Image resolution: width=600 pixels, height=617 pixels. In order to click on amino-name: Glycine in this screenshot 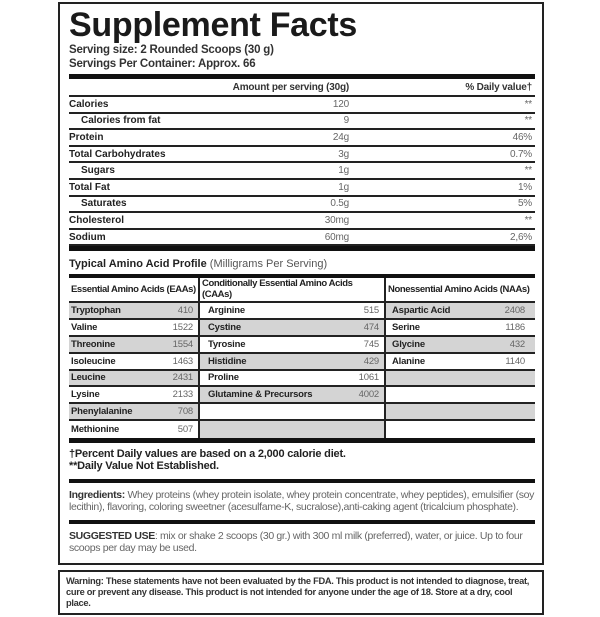, I will do `click(408, 344)`.